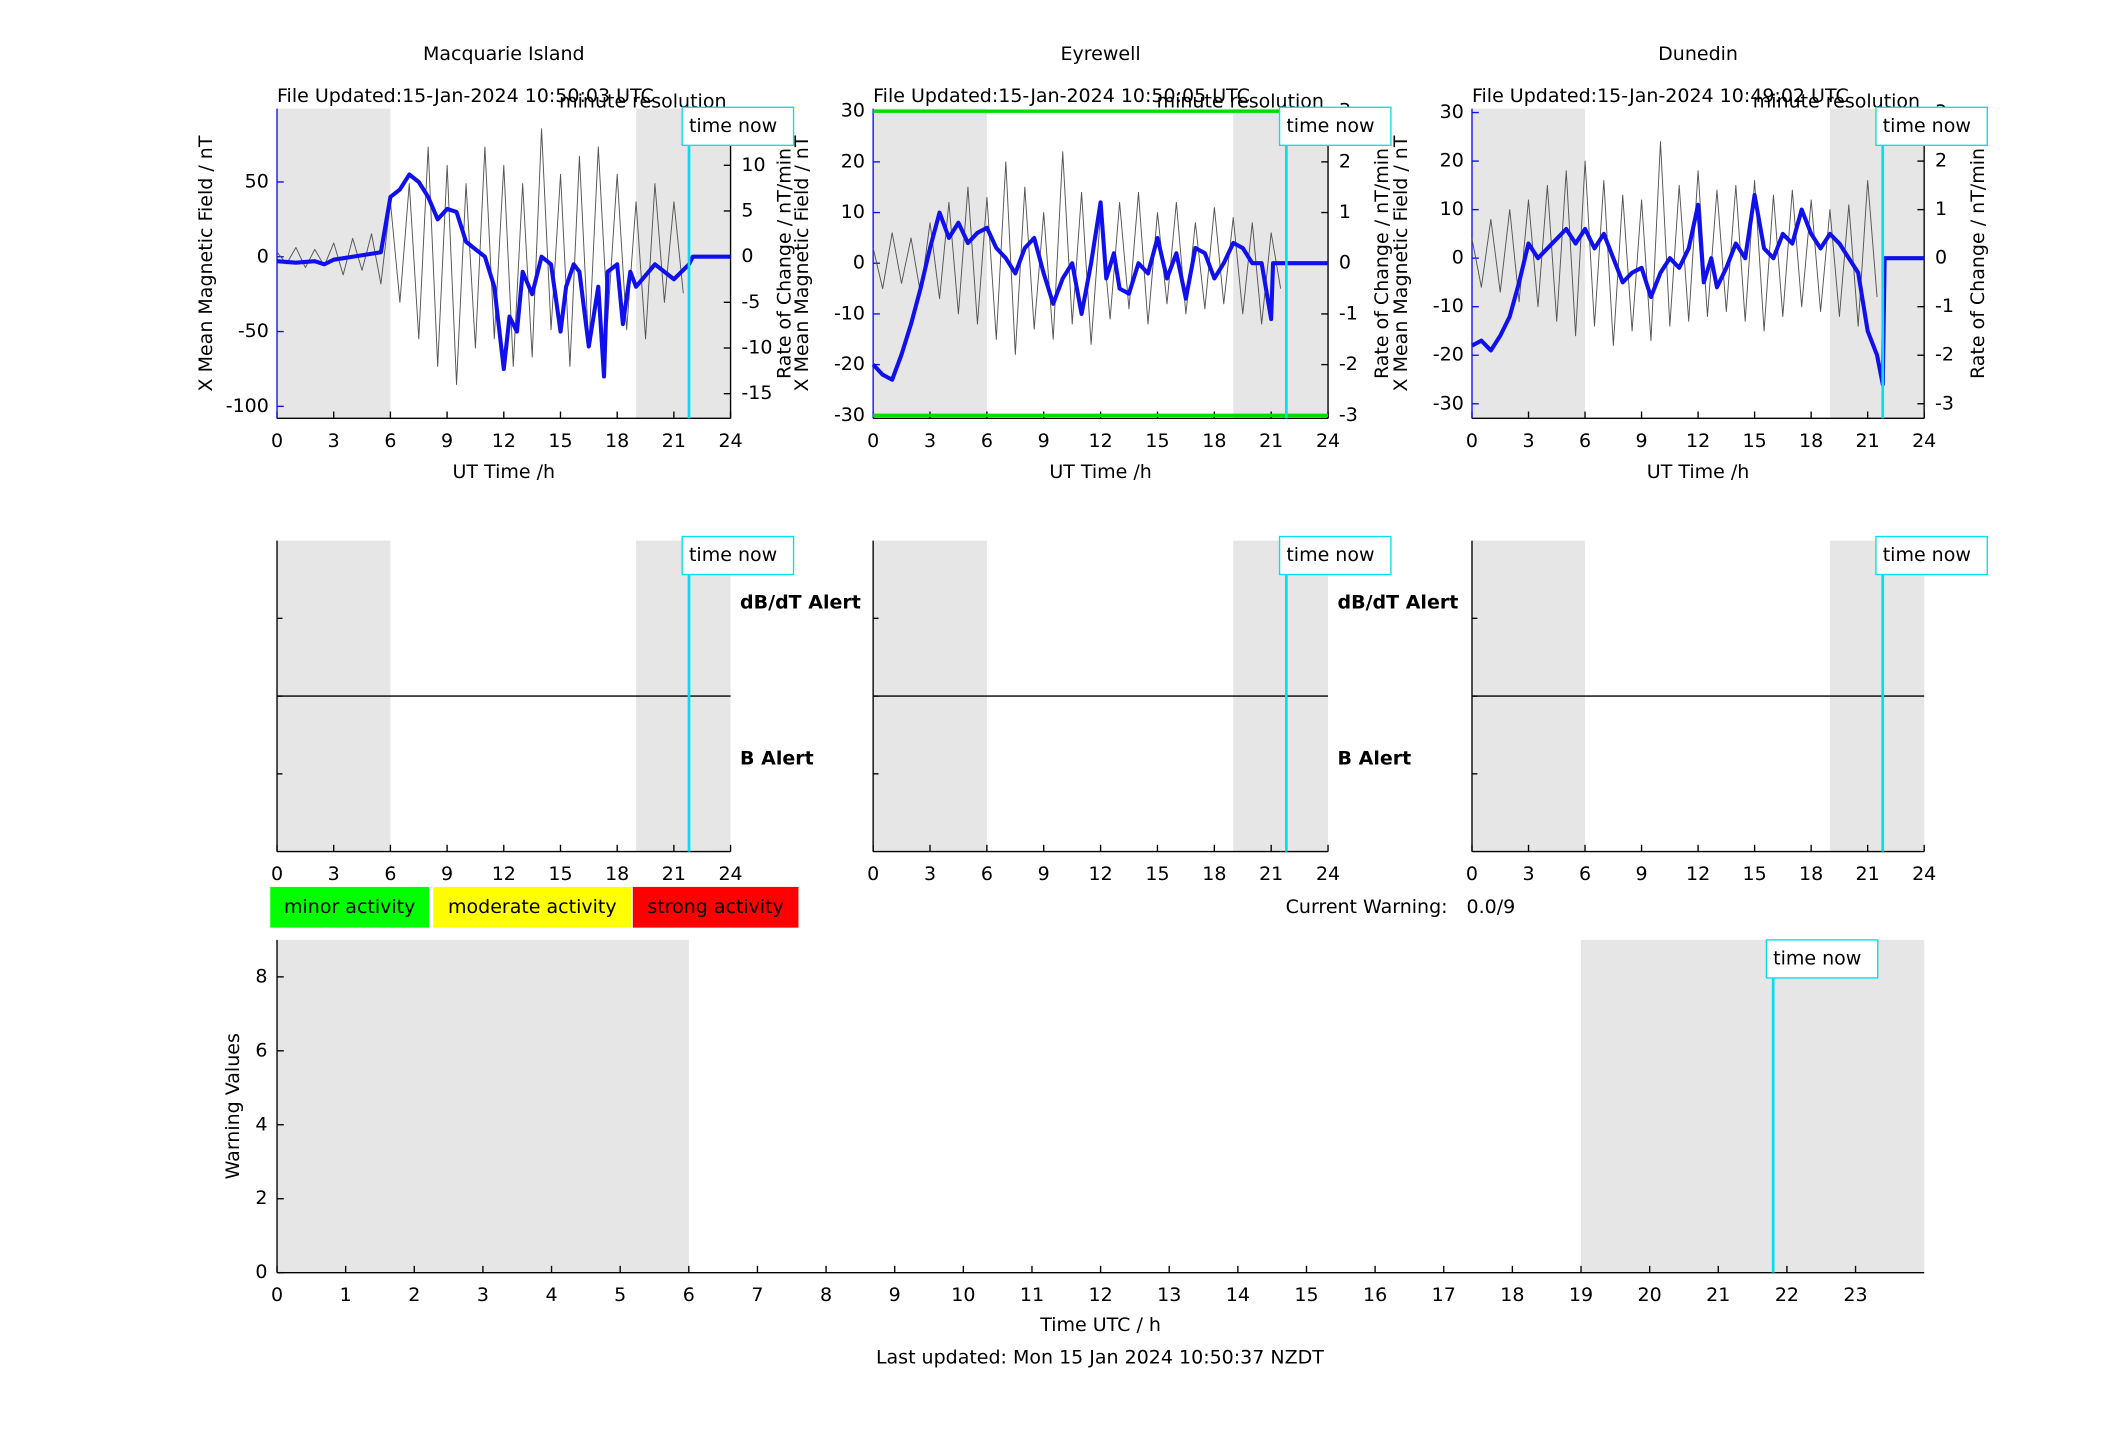 The width and height of the screenshot is (2117, 1437). I want to click on y-axis-label: Warning Values, so click(233, 1106).